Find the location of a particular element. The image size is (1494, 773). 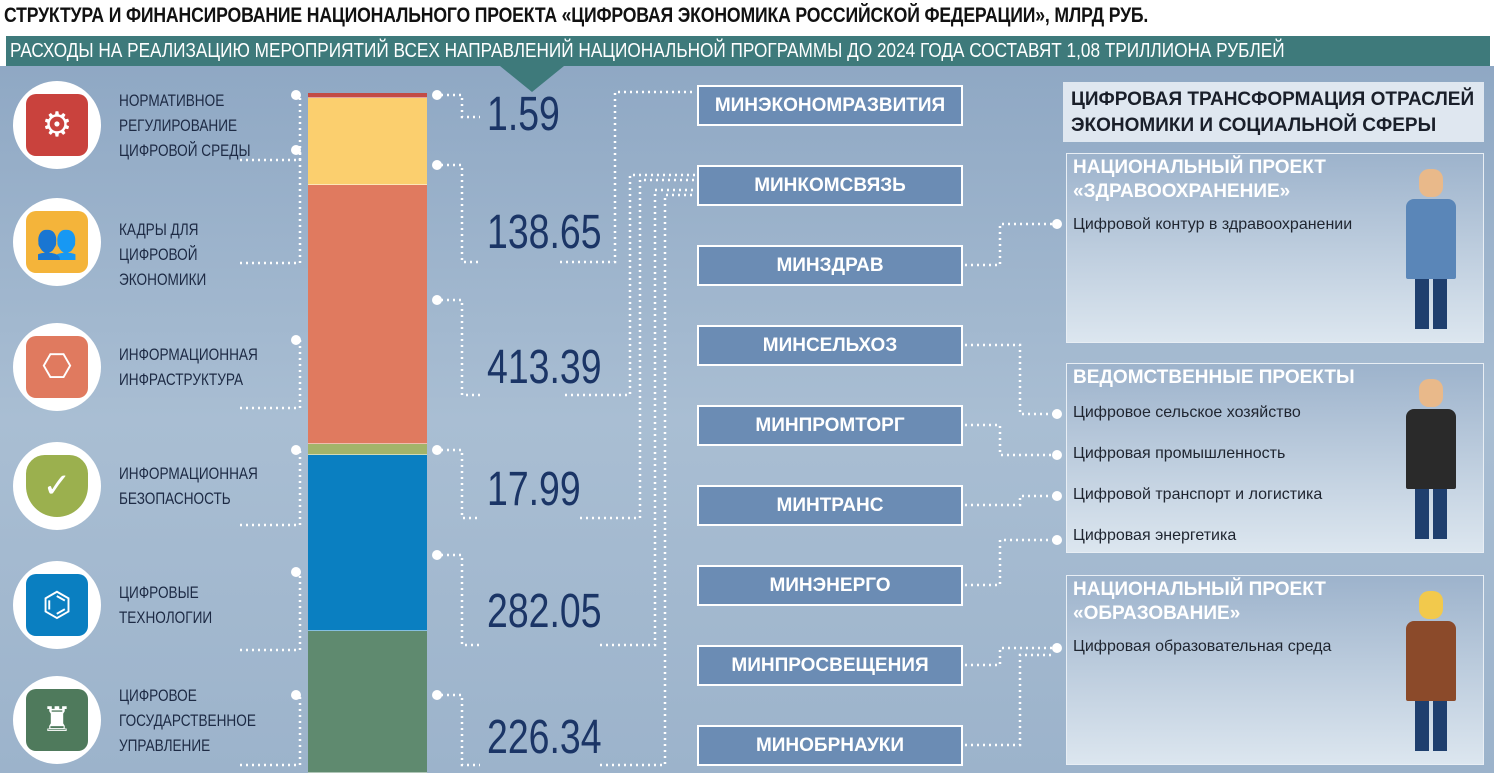

circuit-icon: ⌬ is located at coordinates (57, 605).